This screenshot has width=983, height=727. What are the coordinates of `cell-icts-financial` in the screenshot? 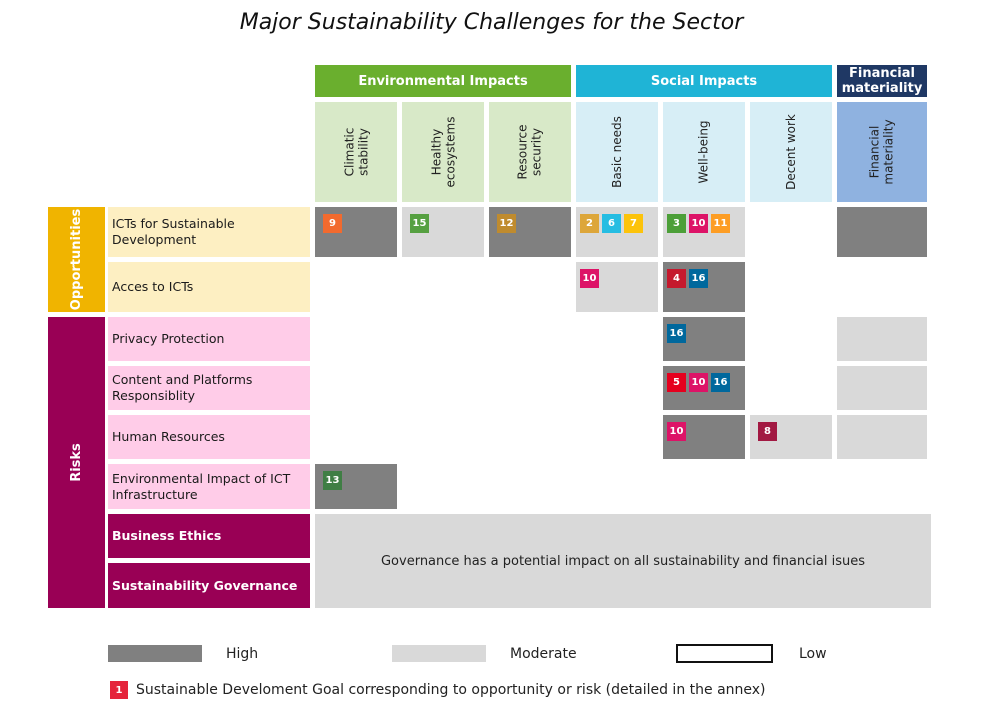 It's located at (882, 232).